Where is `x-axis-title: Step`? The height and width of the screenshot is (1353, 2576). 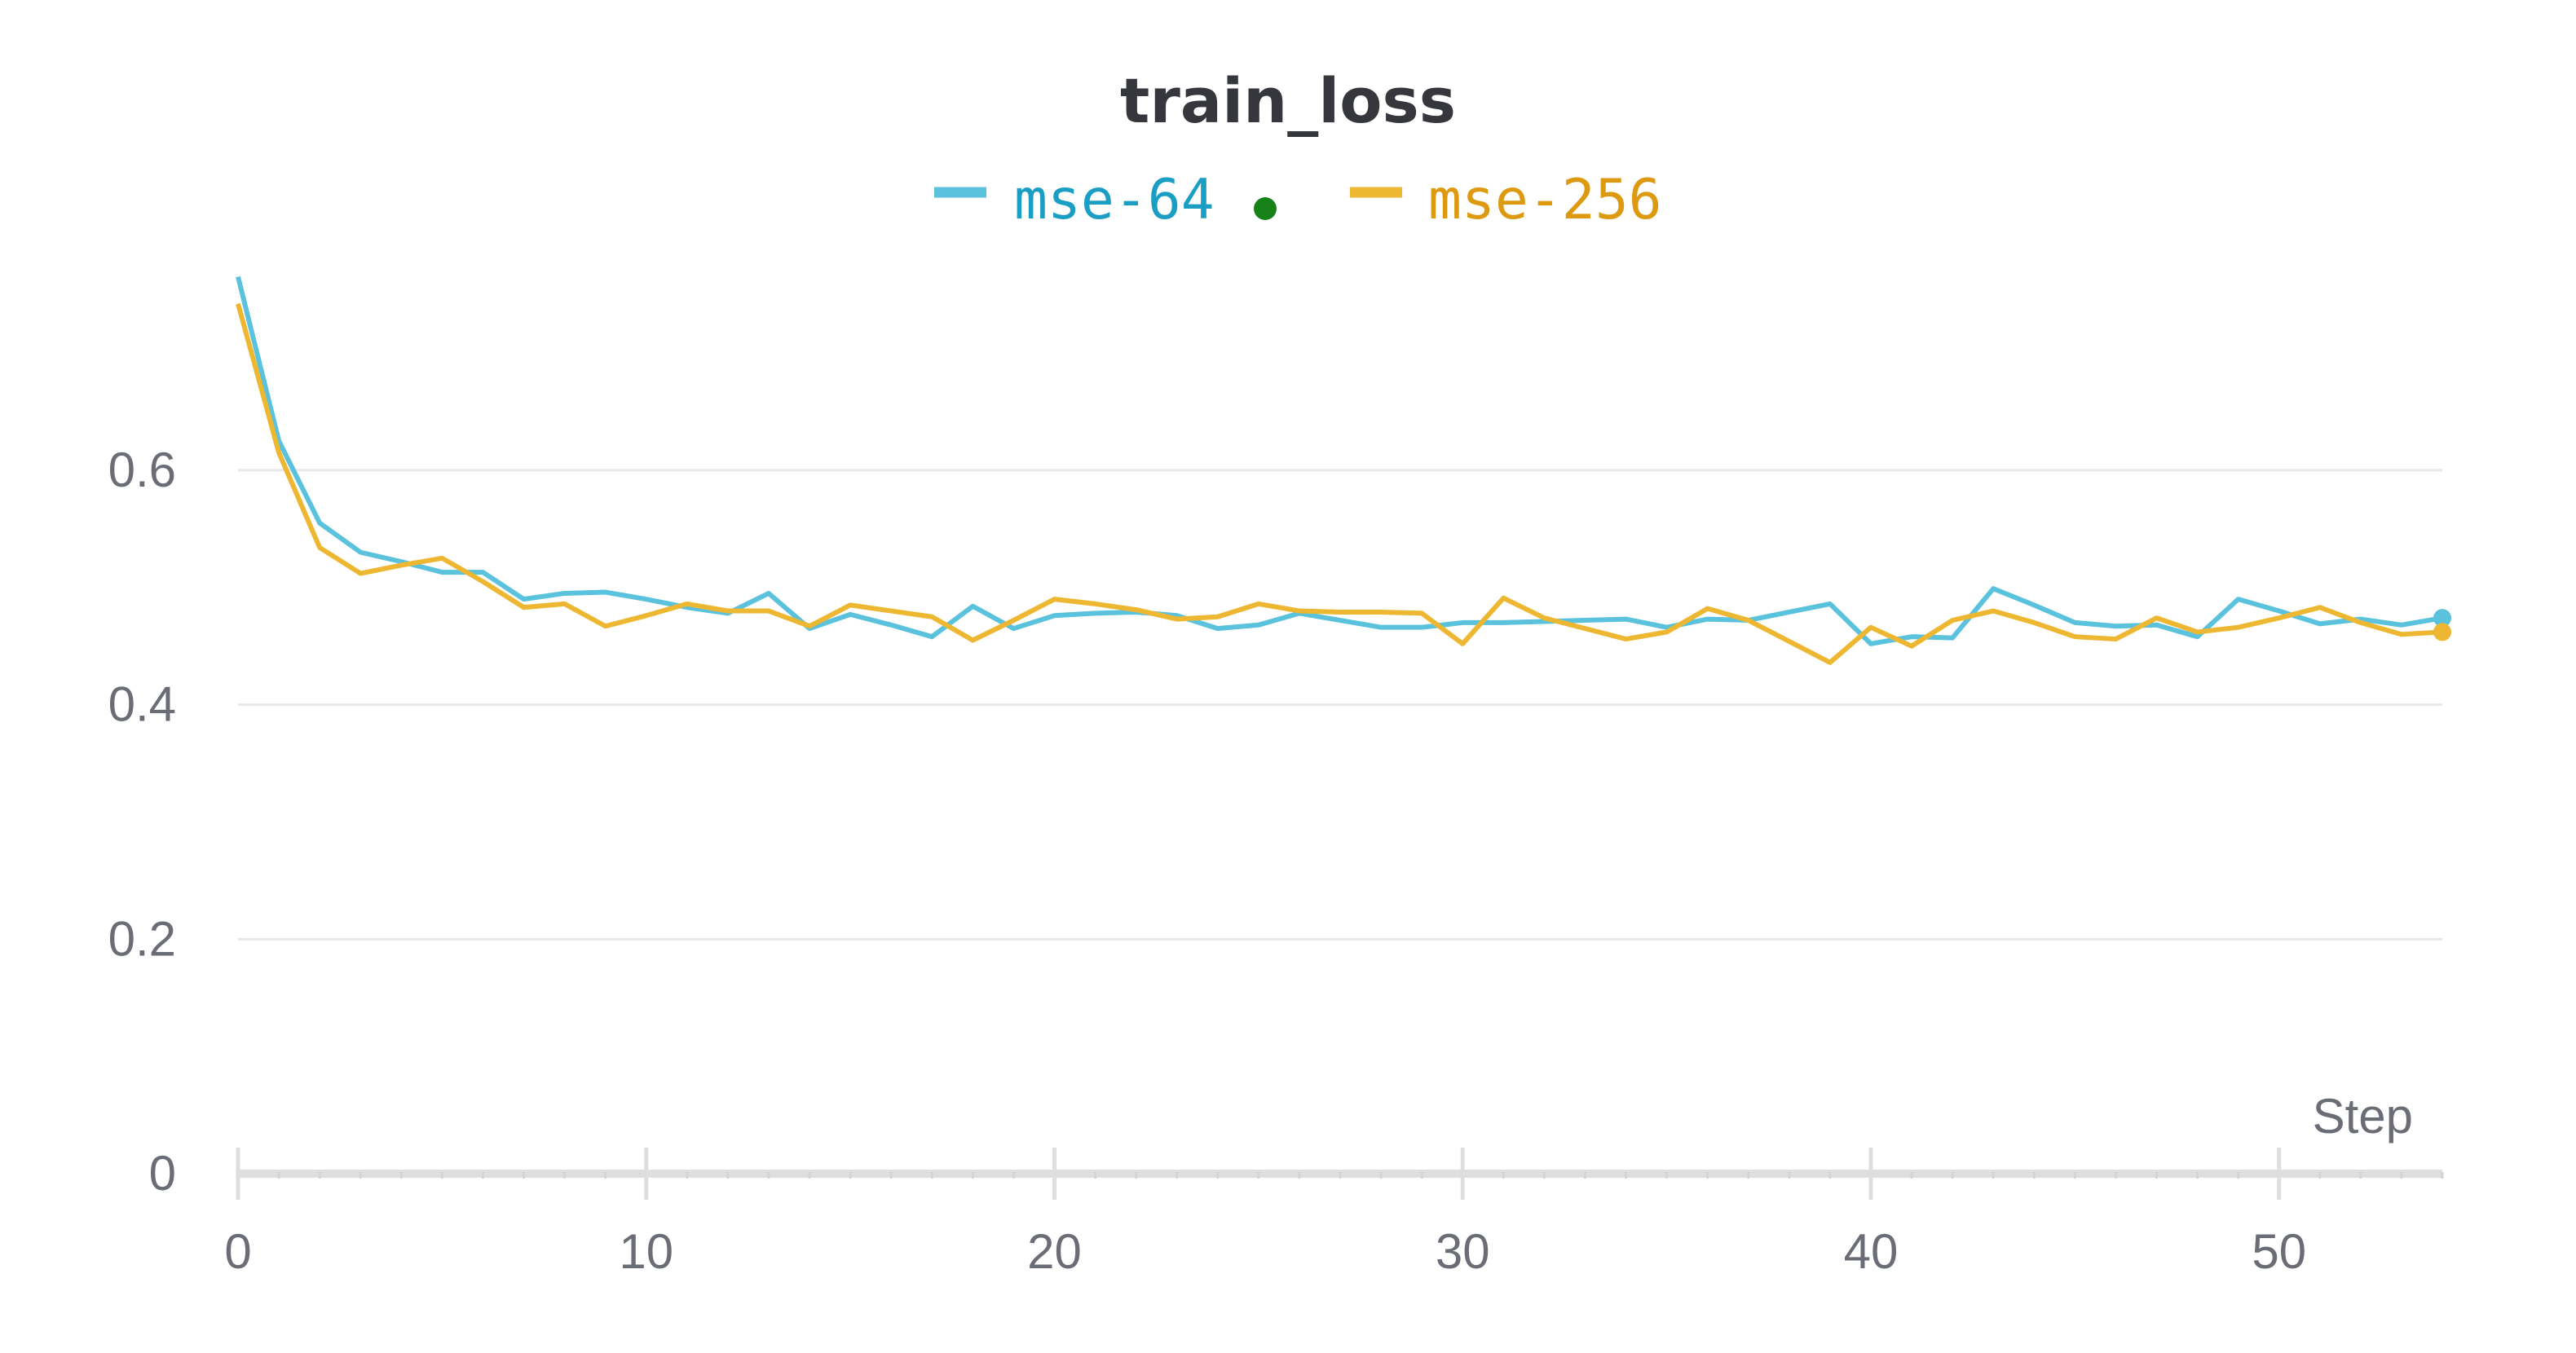 x-axis-title: Step is located at coordinates (2363, 1116).